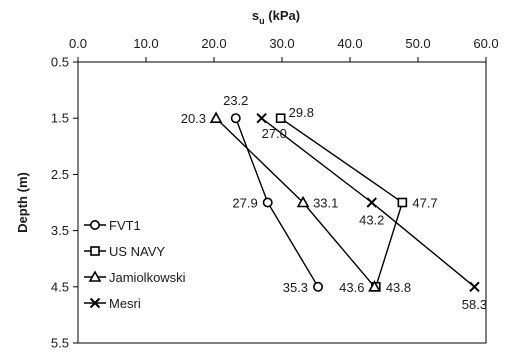 Image resolution: width=525 pixels, height=352 pixels. What do you see at coordinates (371, 220) in the screenshot?
I see `data-label: 43.2` at bounding box center [371, 220].